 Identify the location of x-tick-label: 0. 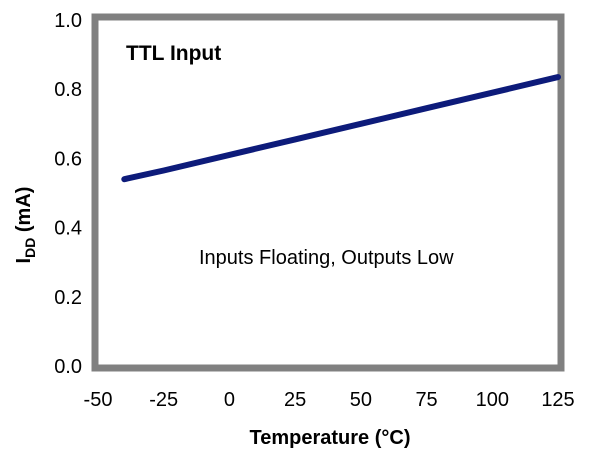
(229, 400).